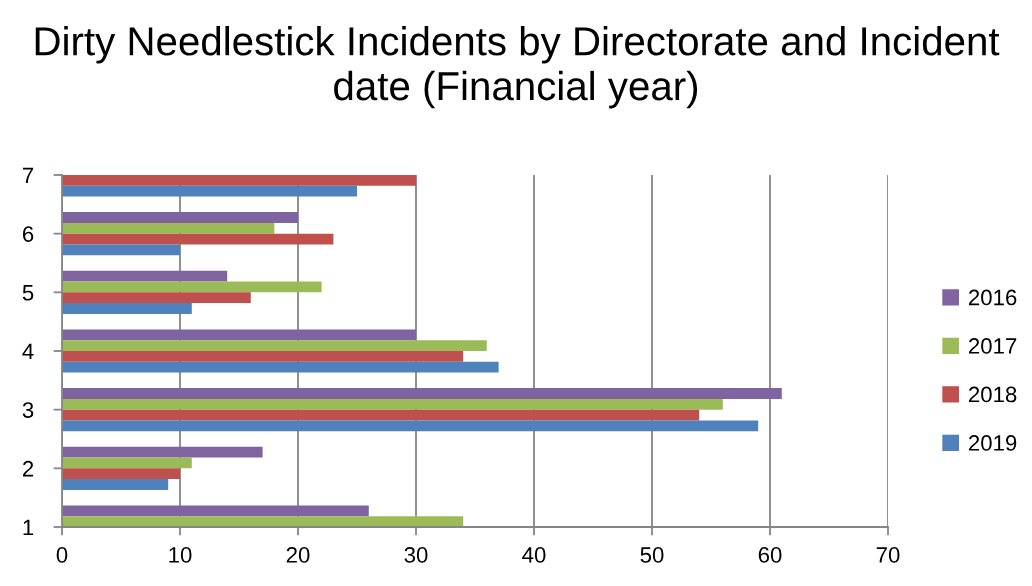 Image resolution: width=1032 pixels, height=586 pixels. Describe the element at coordinates (992, 346) in the screenshot. I see `legend-label: 2017` at that location.